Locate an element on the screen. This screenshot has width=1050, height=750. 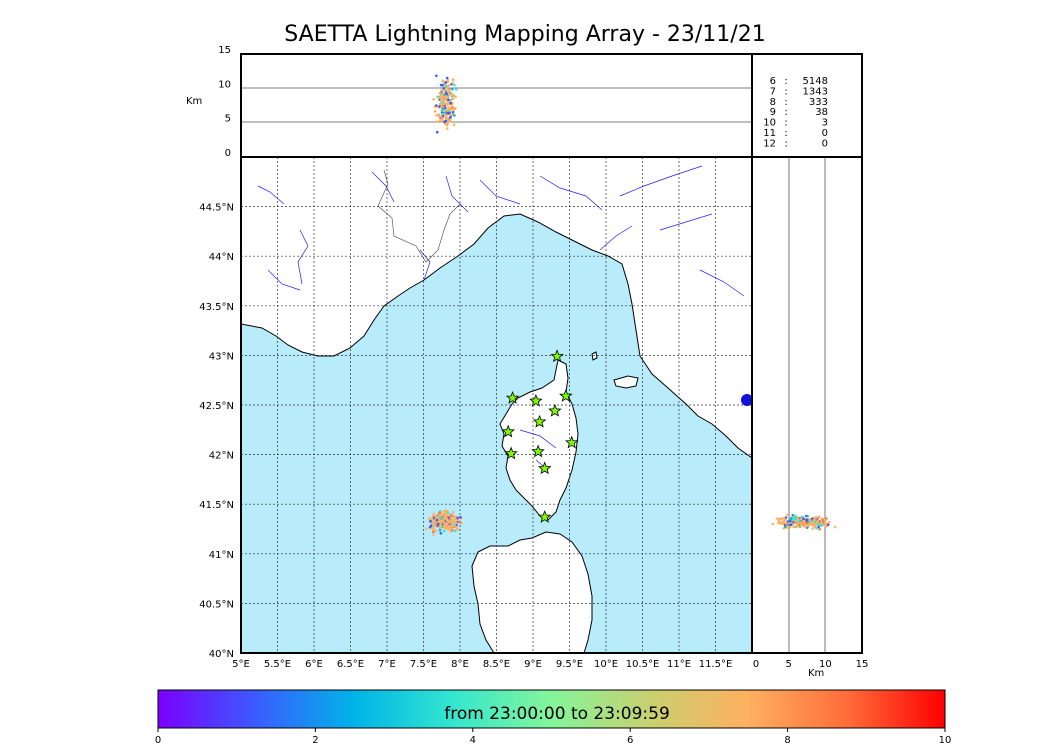
altitude-ytick-label: 0 is located at coordinates (228, 153).